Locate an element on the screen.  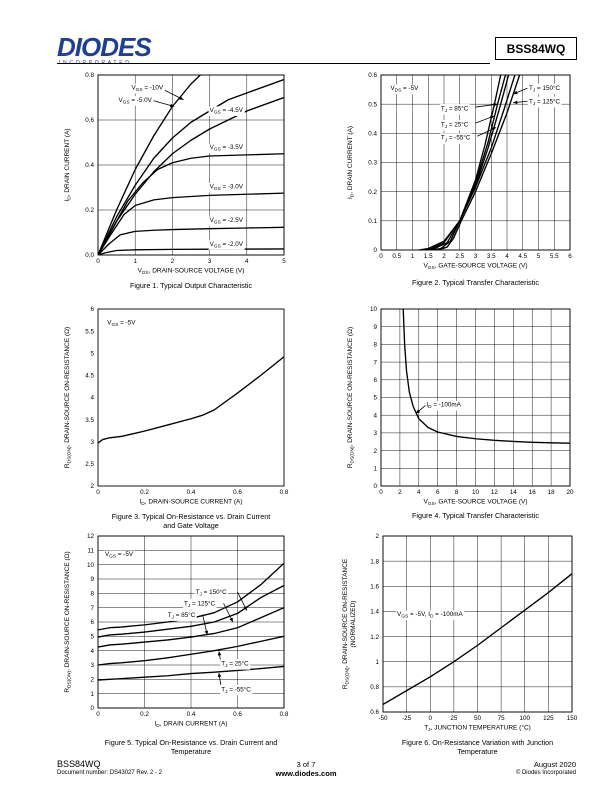
chart-6-x-tick-label: -50 is located at coordinates (383, 718).